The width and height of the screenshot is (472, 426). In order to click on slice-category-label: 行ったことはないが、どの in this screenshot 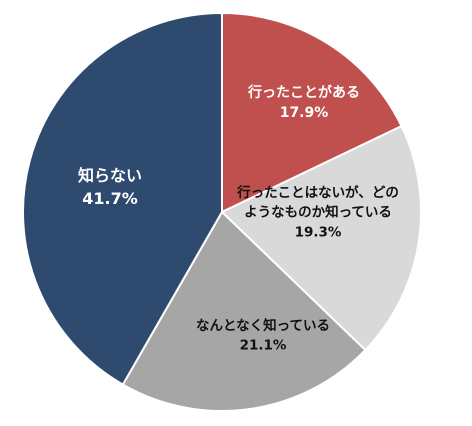, I will do `click(317, 192)`.